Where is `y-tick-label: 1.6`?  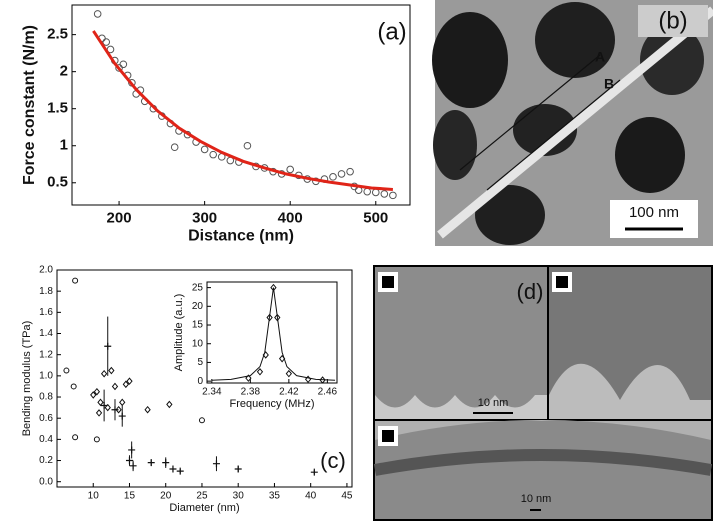
y-tick-label: 1.6 is located at coordinates (46, 312).